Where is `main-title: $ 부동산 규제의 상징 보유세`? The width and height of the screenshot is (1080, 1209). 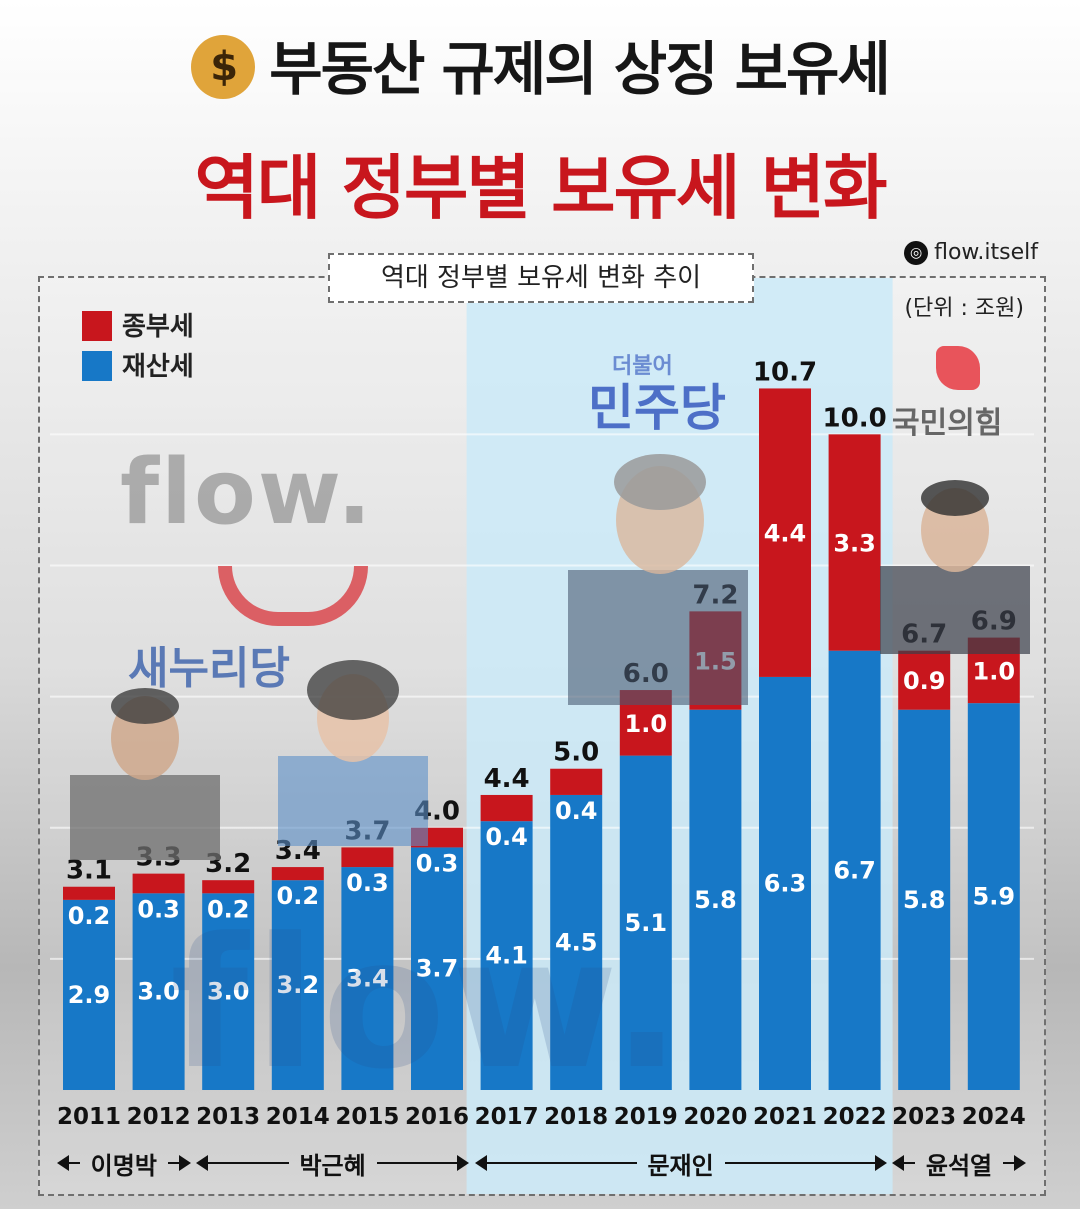
main-title: $ 부동산 규제의 상징 보유세 is located at coordinates (540, 64).